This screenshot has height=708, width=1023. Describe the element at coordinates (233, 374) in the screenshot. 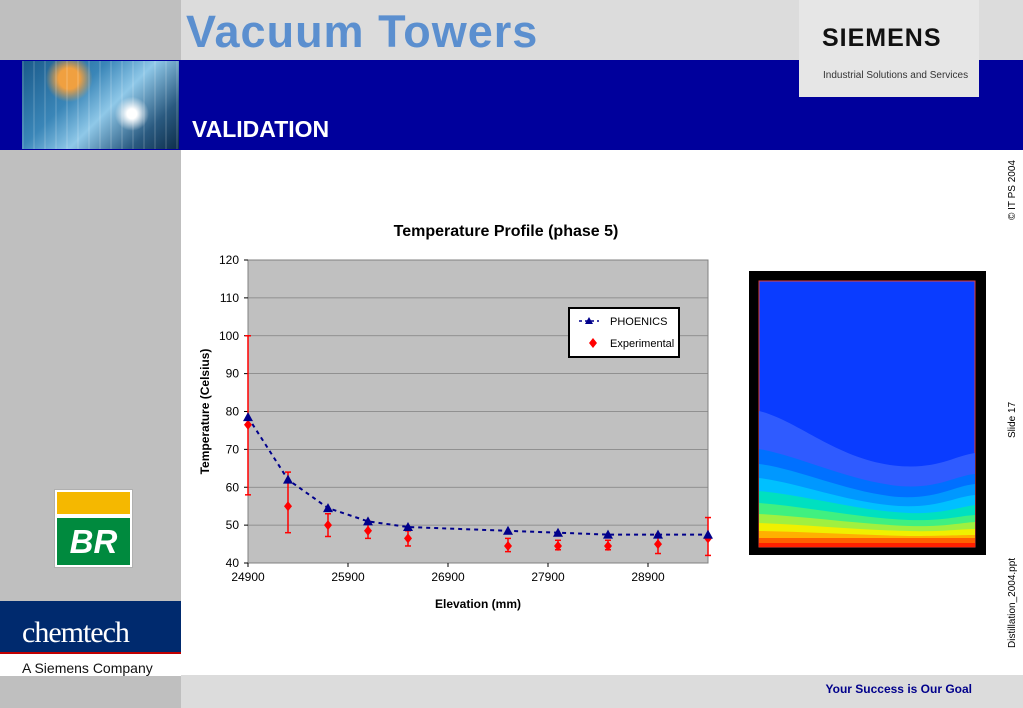

I see `y-tick-label: 90` at that location.